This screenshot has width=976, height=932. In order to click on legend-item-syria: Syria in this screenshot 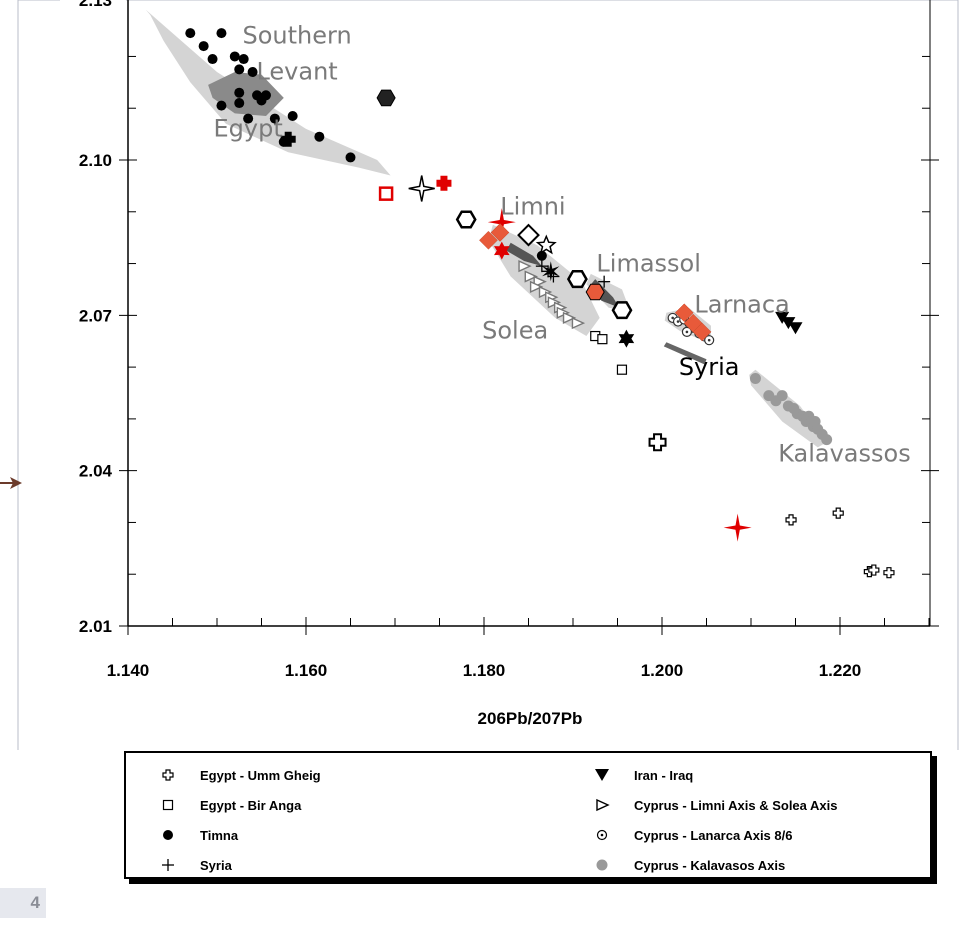, I will do `click(195, 865)`.